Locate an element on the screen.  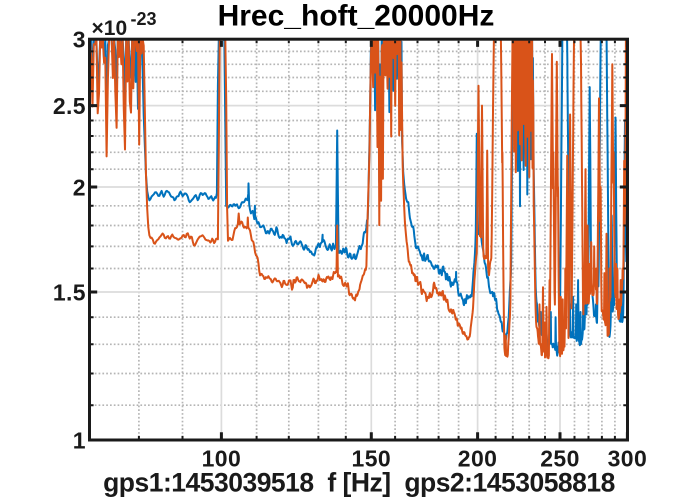
svg-text: 250 is located at coordinates (560, 459).